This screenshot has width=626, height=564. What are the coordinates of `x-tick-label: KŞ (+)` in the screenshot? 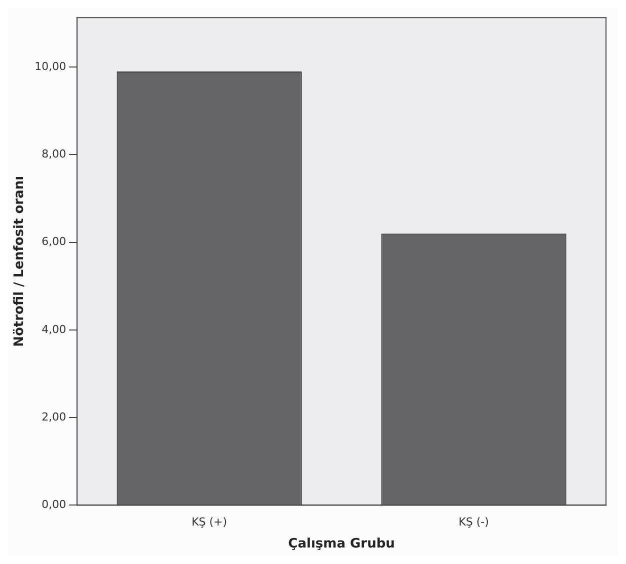 It's located at (210, 522).